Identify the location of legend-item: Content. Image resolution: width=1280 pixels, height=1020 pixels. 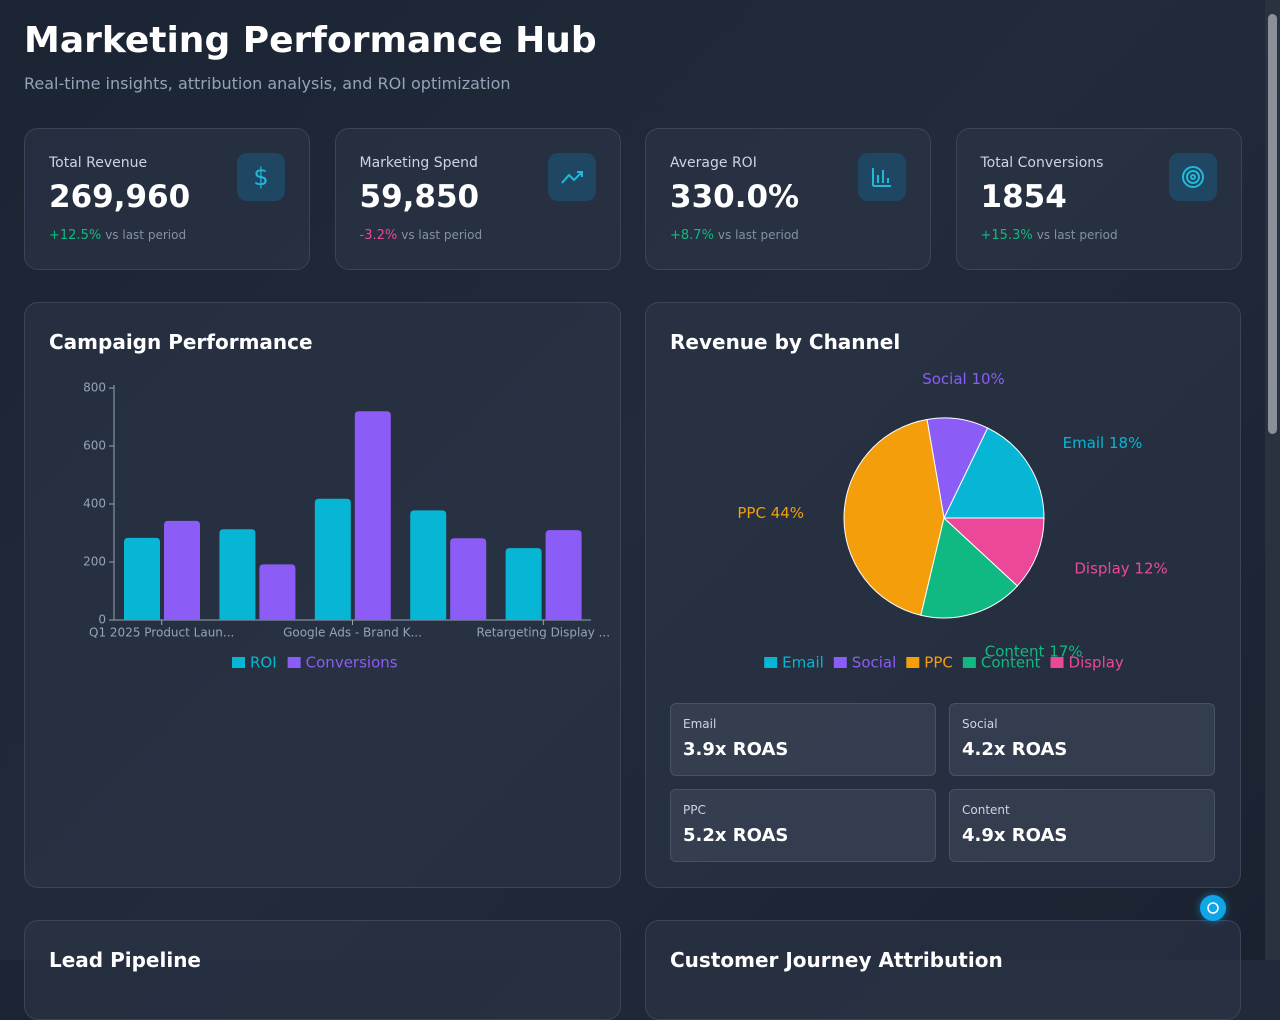
(1001, 663).